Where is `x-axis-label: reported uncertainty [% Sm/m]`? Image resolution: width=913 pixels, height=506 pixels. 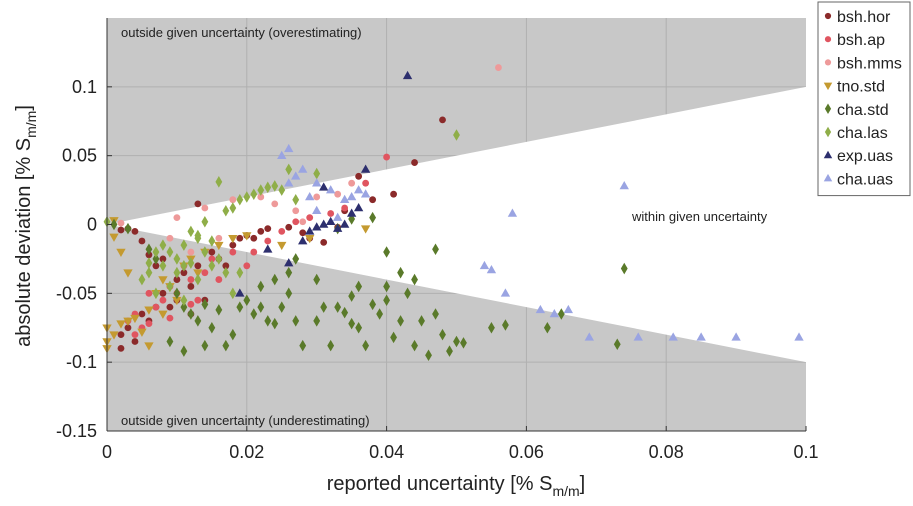
x-axis-label: reported uncertainty [% Sm/m] is located at coordinates (456, 486).